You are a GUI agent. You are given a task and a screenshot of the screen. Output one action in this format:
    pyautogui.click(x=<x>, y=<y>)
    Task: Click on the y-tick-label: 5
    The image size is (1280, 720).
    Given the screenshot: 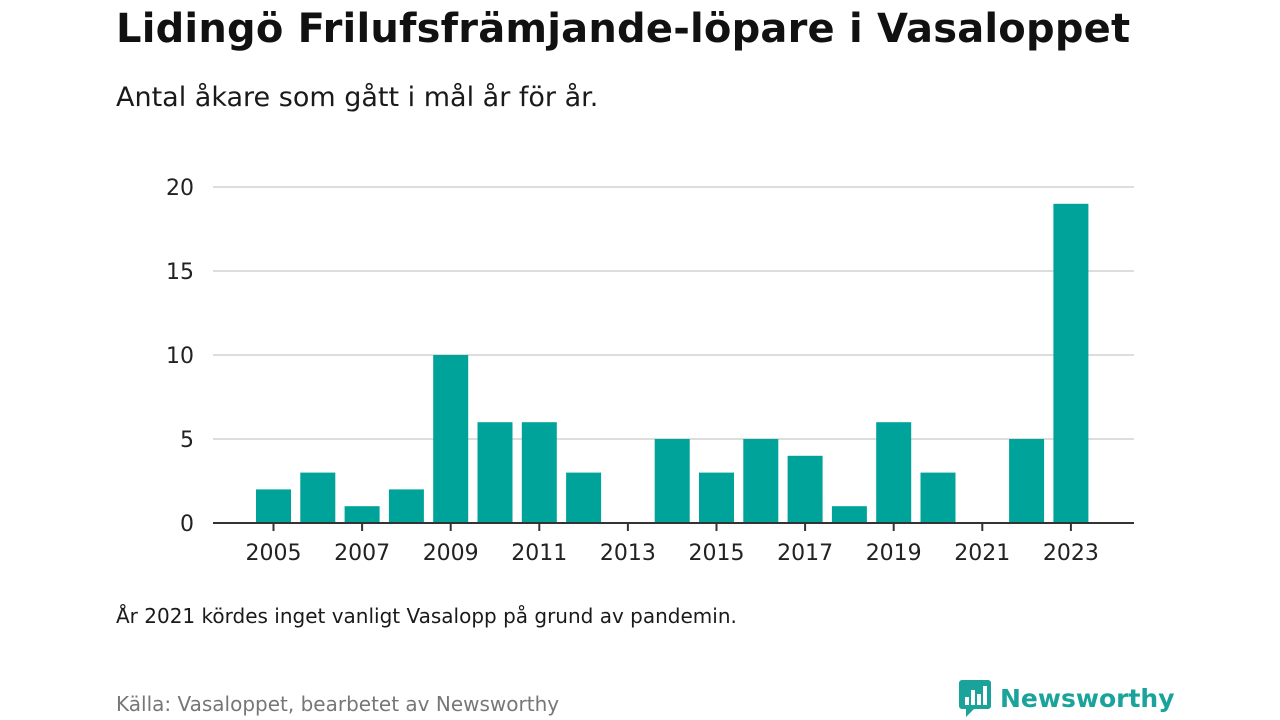 What is the action you would take?
    pyautogui.click(x=187, y=440)
    